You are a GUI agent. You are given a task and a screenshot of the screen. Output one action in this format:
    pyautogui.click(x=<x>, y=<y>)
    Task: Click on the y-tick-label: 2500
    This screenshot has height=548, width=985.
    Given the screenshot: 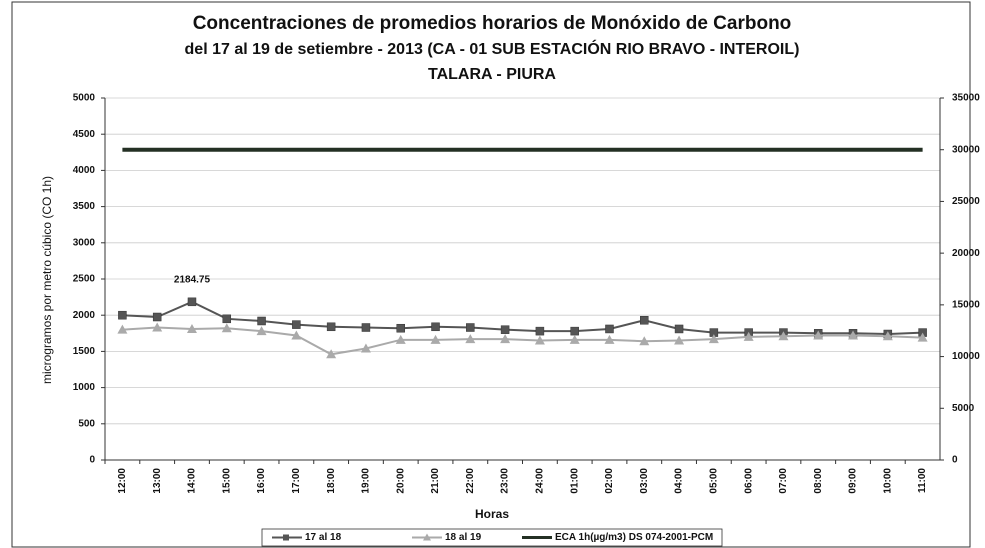 What is the action you would take?
    pyautogui.click(x=84, y=279)
    